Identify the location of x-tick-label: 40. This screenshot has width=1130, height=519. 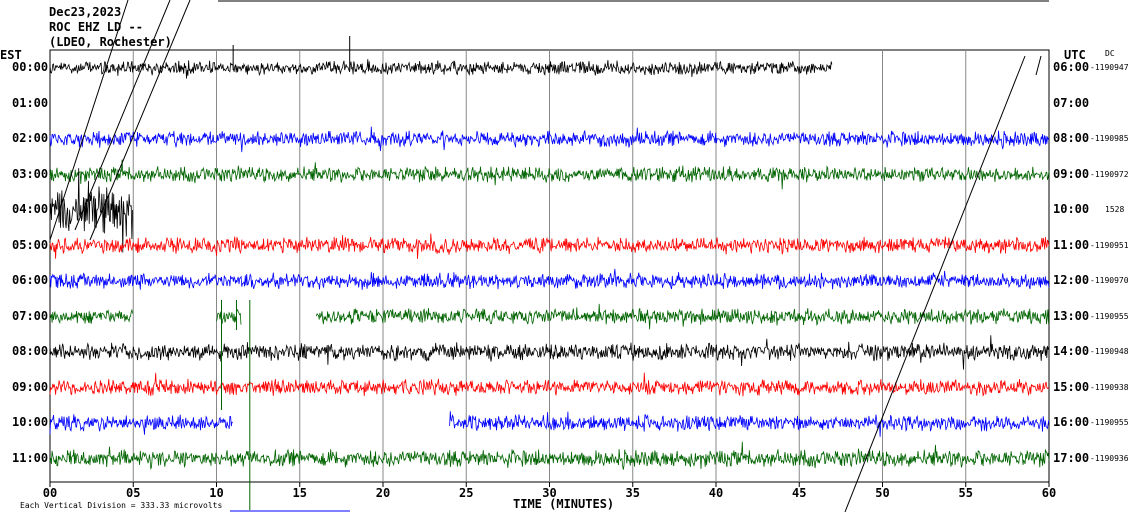
(716, 493).